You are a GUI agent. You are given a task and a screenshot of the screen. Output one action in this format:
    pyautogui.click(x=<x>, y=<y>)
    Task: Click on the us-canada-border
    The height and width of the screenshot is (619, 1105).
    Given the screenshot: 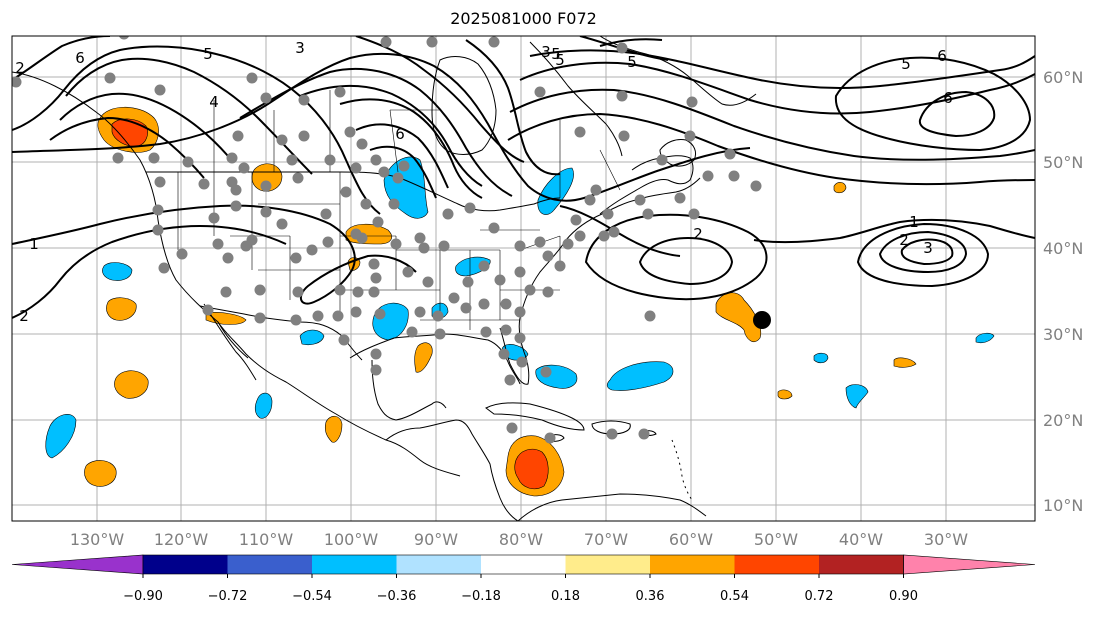 What is the action you would take?
    pyautogui.click(x=353, y=191)
    